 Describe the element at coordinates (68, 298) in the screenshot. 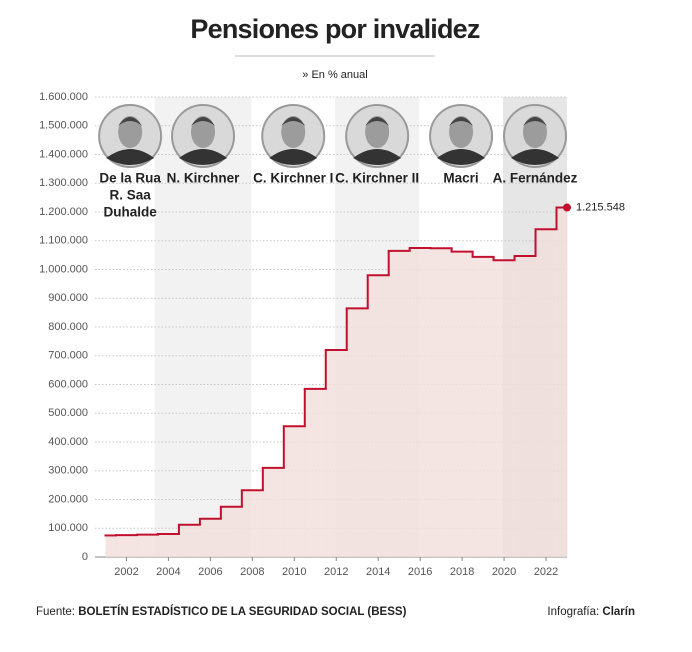

I see `y-tick-label: 900.000` at that location.